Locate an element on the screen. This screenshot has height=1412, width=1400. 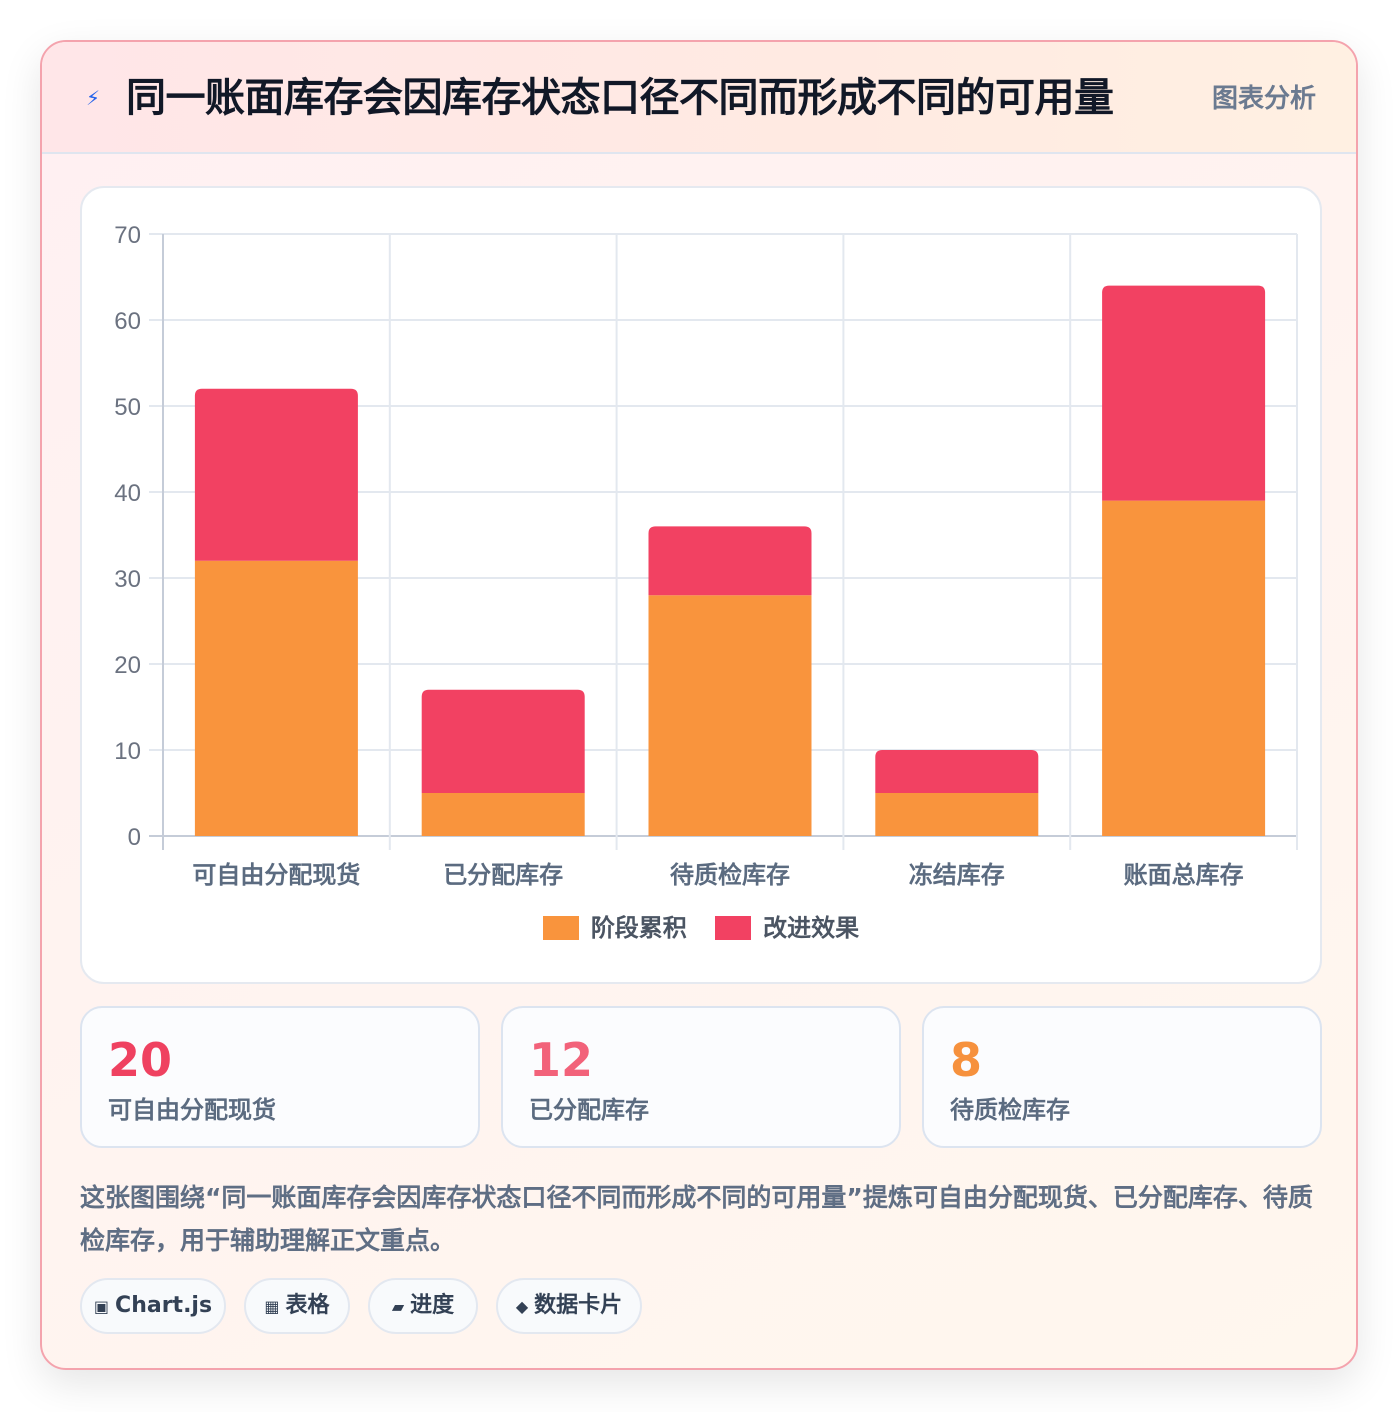
legend-item-series-0: 阶段累积 is located at coordinates (614, 928).